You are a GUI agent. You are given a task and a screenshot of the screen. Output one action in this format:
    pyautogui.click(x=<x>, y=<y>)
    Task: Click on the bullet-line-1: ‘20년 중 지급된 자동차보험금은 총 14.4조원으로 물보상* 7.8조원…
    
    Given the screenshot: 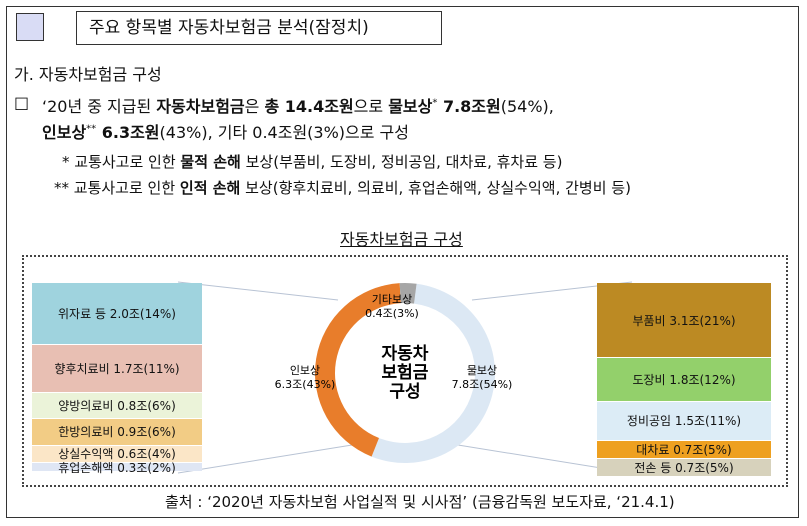 What is the action you would take?
    pyautogui.click(x=298, y=106)
    